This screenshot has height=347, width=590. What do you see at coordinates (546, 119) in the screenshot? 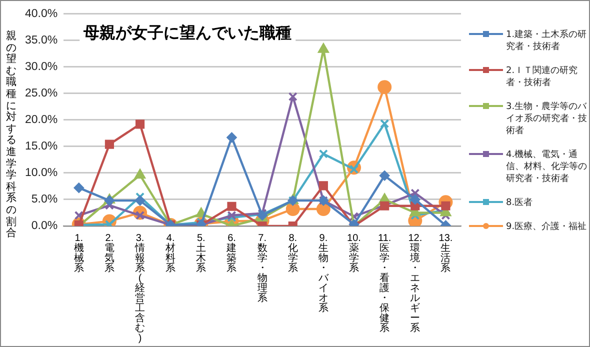
I see `legend-label: 3.生物・農学等のバイオ系の研究者・技術者` at bounding box center [546, 119].